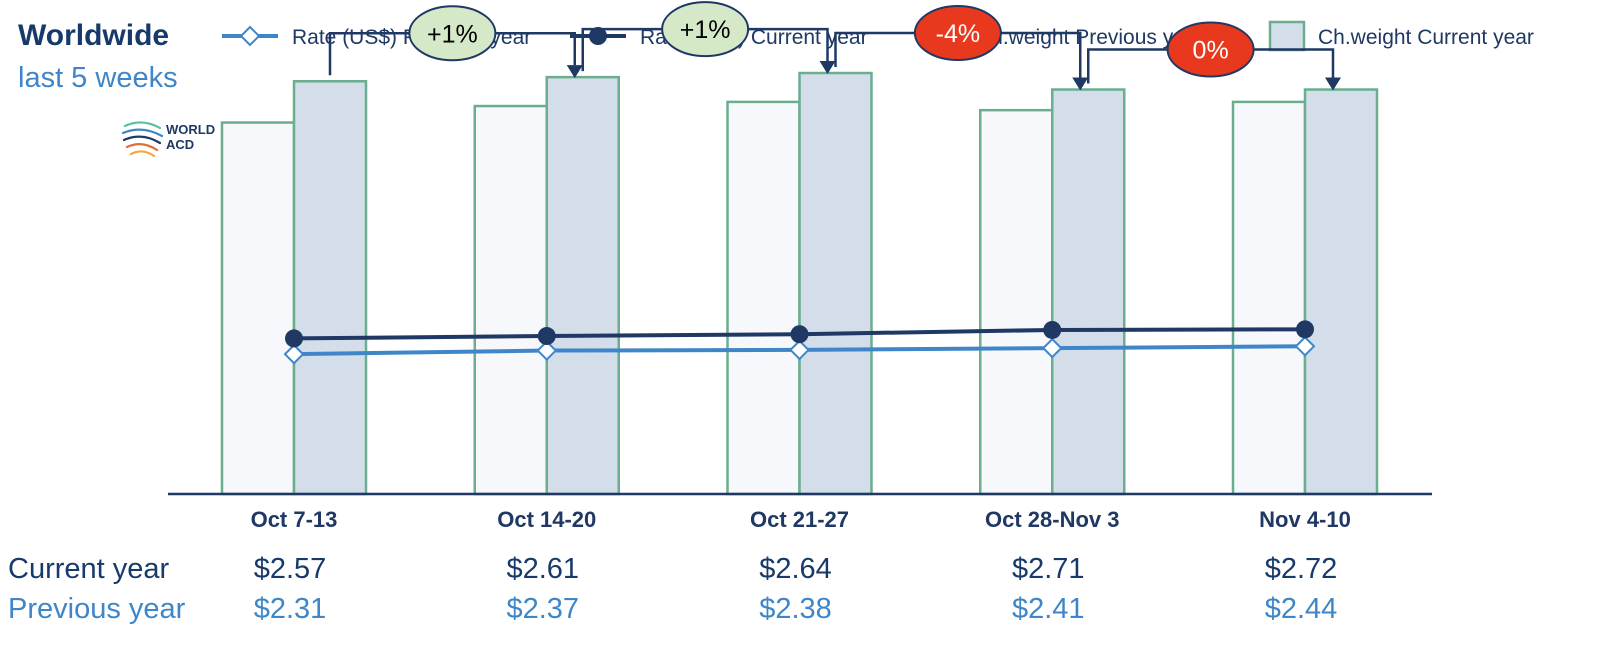  I want to click on table-current-value-2: $2.64, so click(795, 569).